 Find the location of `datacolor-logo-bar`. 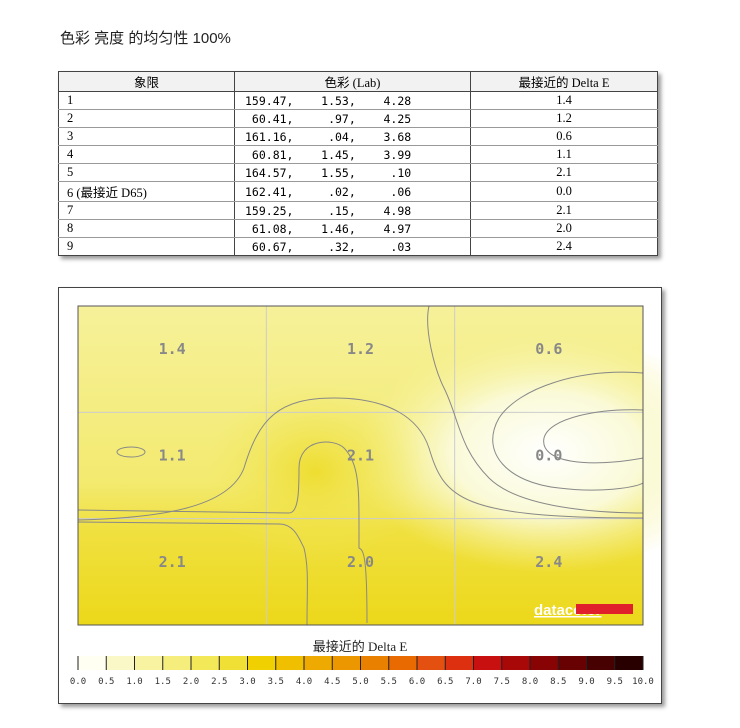

datacolor-logo-bar is located at coordinates (604, 609).